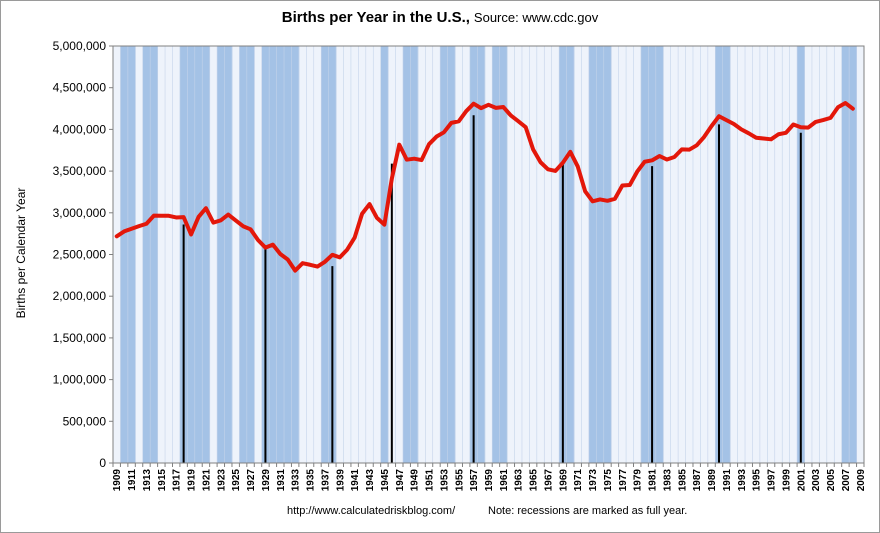  What do you see at coordinates (162, 480) in the screenshot?
I see `x-tick-label: 1915` at bounding box center [162, 480].